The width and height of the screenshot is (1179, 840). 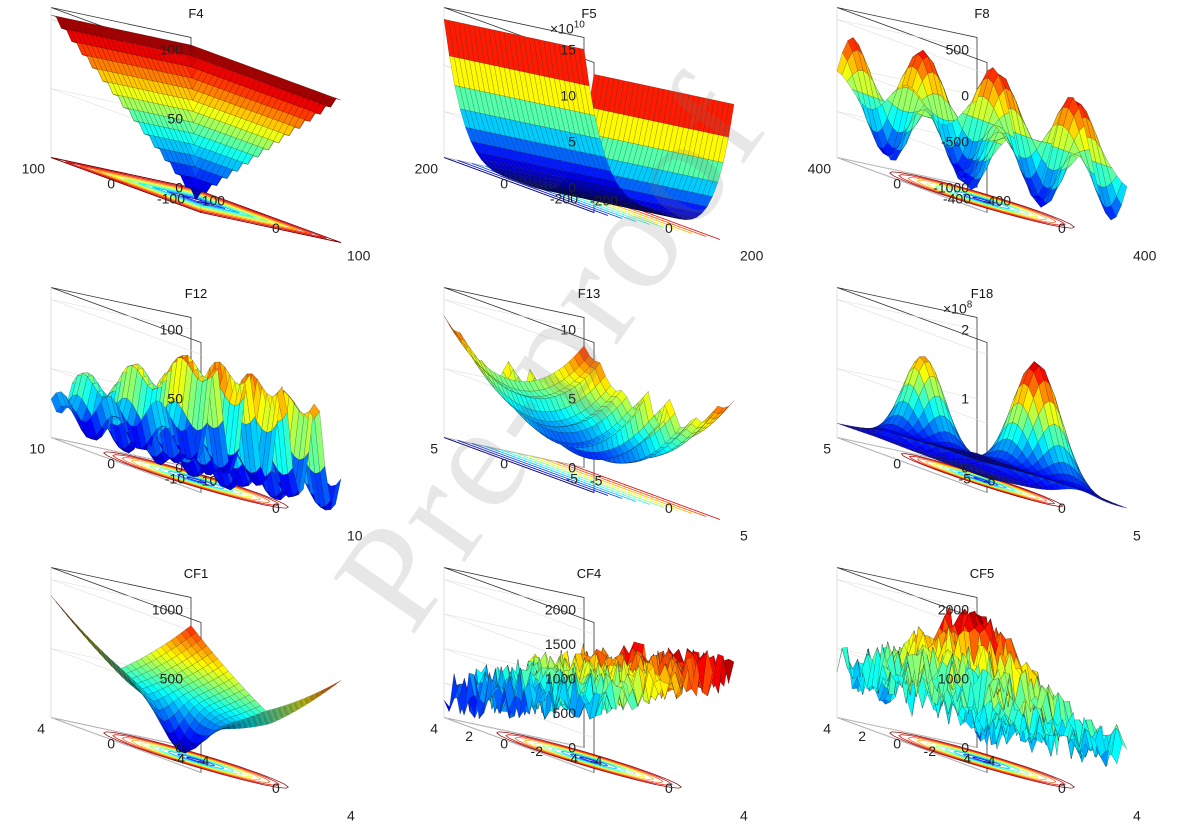 I want to click on x-tick-label: 100, so click(x=359, y=256).